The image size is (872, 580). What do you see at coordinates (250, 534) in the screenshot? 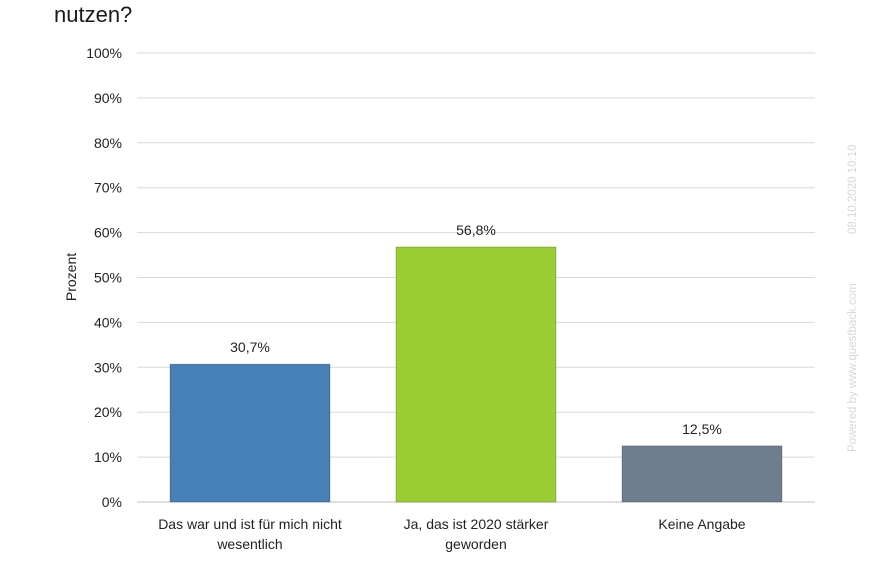
I see `category-label-1: Das war und ist für mich nicht wesentlich` at bounding box center [250, 534].